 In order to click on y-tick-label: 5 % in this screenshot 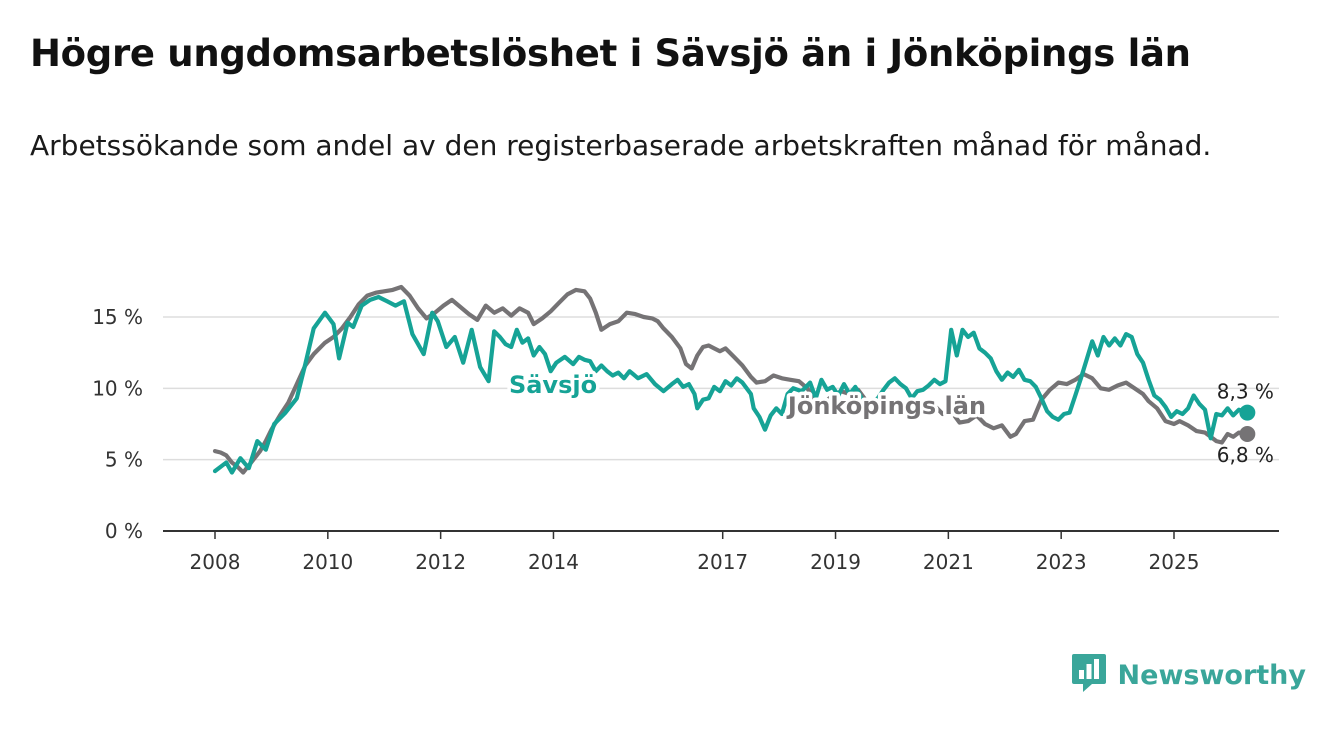, I will do `click(124, 460)`.